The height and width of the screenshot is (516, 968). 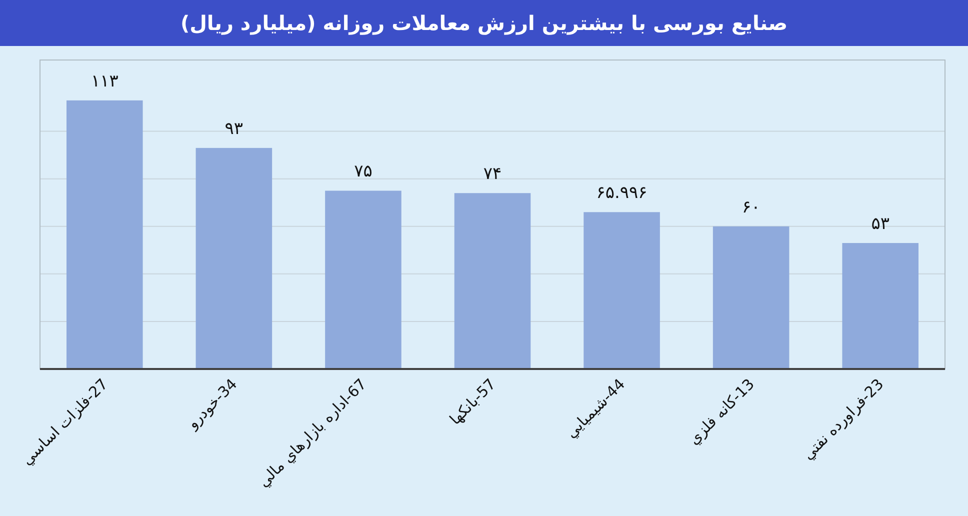 I want to click on x-tick-label: 34-خودرو, so click(x=211, y=404).